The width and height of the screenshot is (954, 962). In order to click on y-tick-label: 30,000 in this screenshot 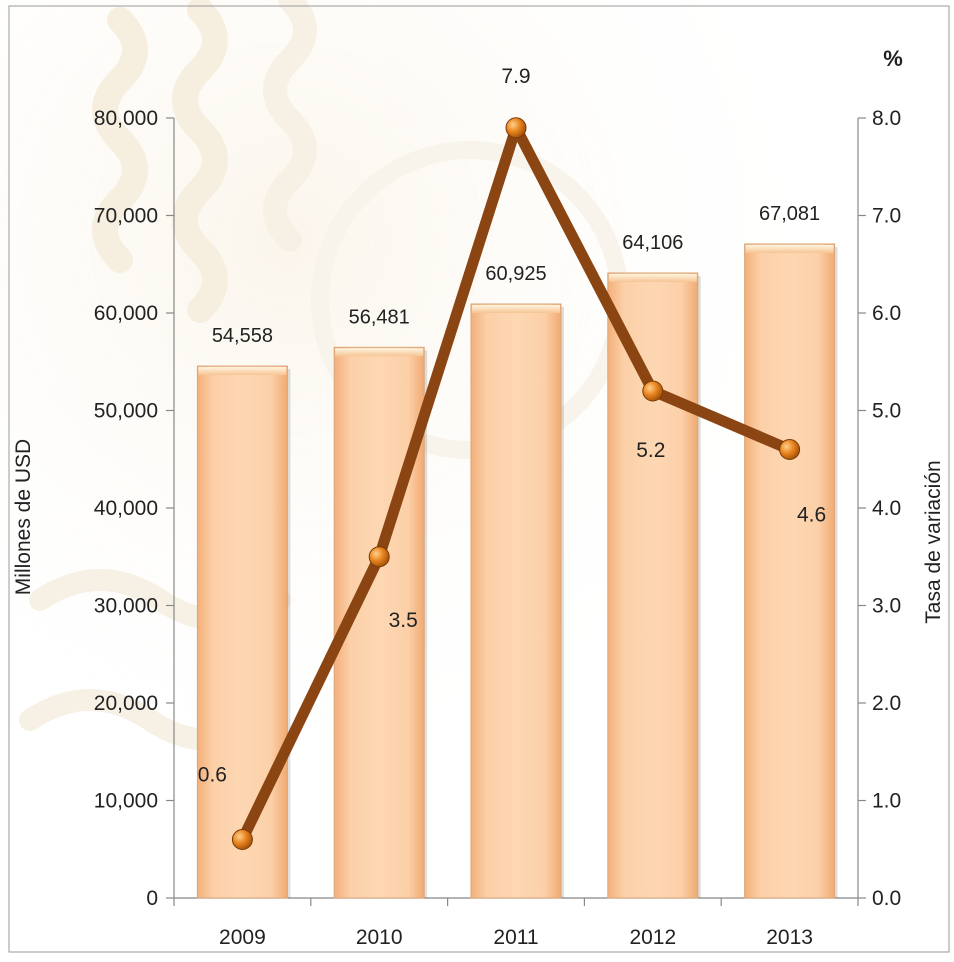, I will do `click(126, 606)`.